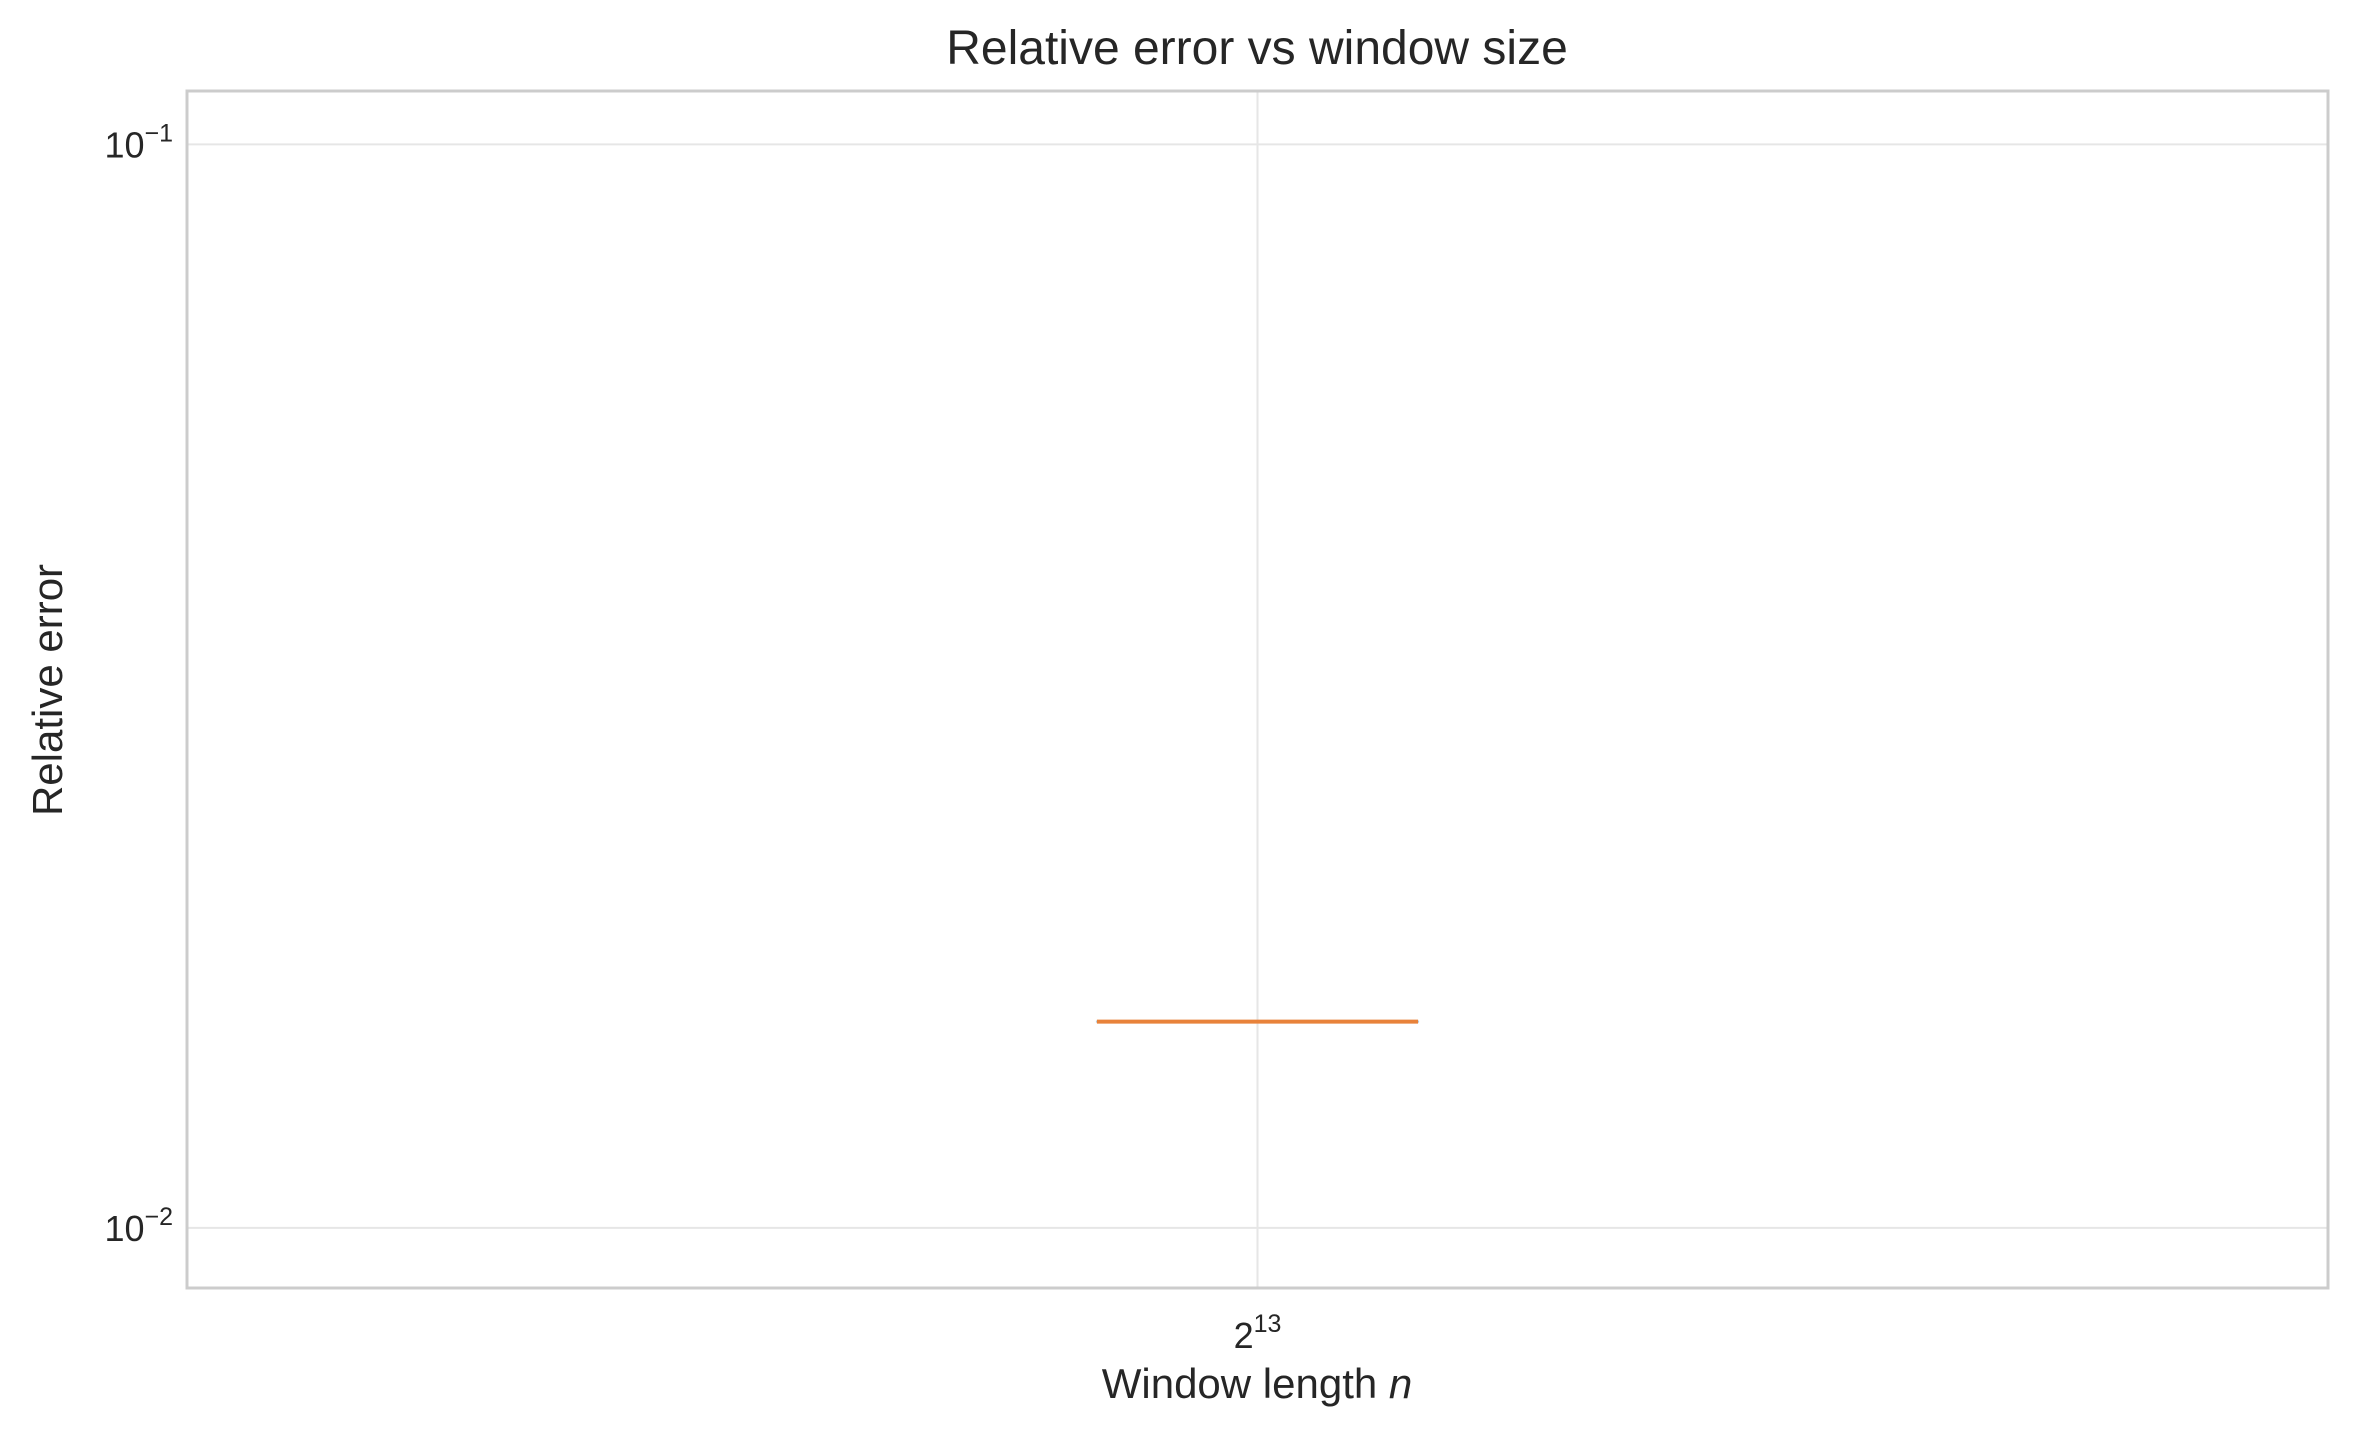 This screenshot has width=2359, height=1441. I want to click on y-tick-exponent: −2, so click(158, 1217).